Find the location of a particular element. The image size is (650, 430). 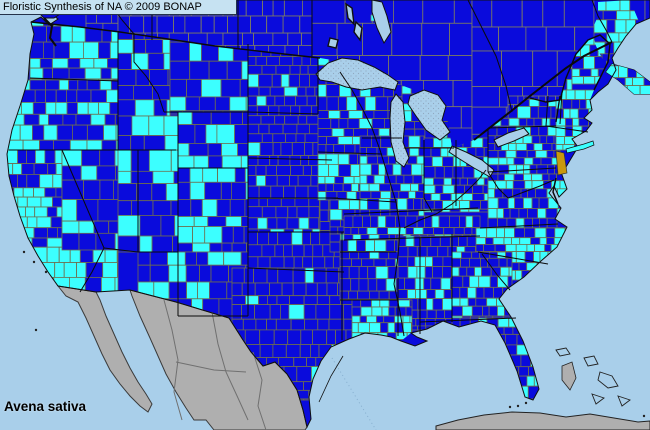

map-attribution-text: Floristic Synthesis of NA © 2009 BONAP is located at coordinates (102, 7).